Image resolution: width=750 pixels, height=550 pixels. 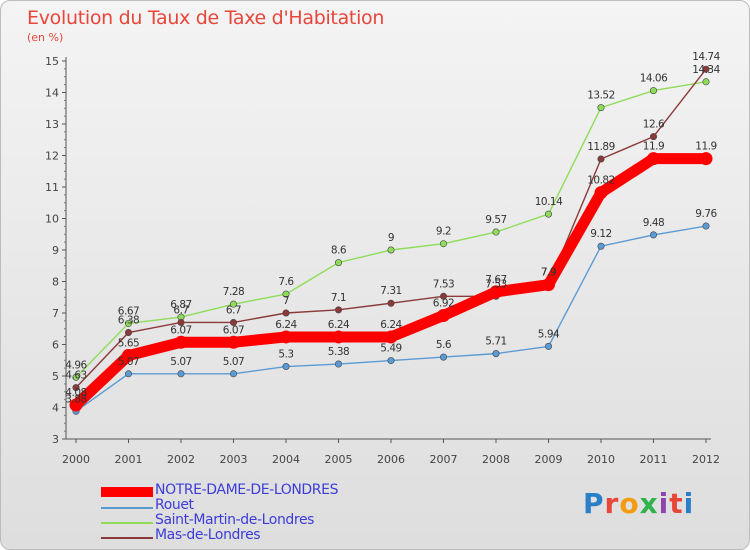 I want to click on legend-label: Rouet, so click(x=174, y=505).